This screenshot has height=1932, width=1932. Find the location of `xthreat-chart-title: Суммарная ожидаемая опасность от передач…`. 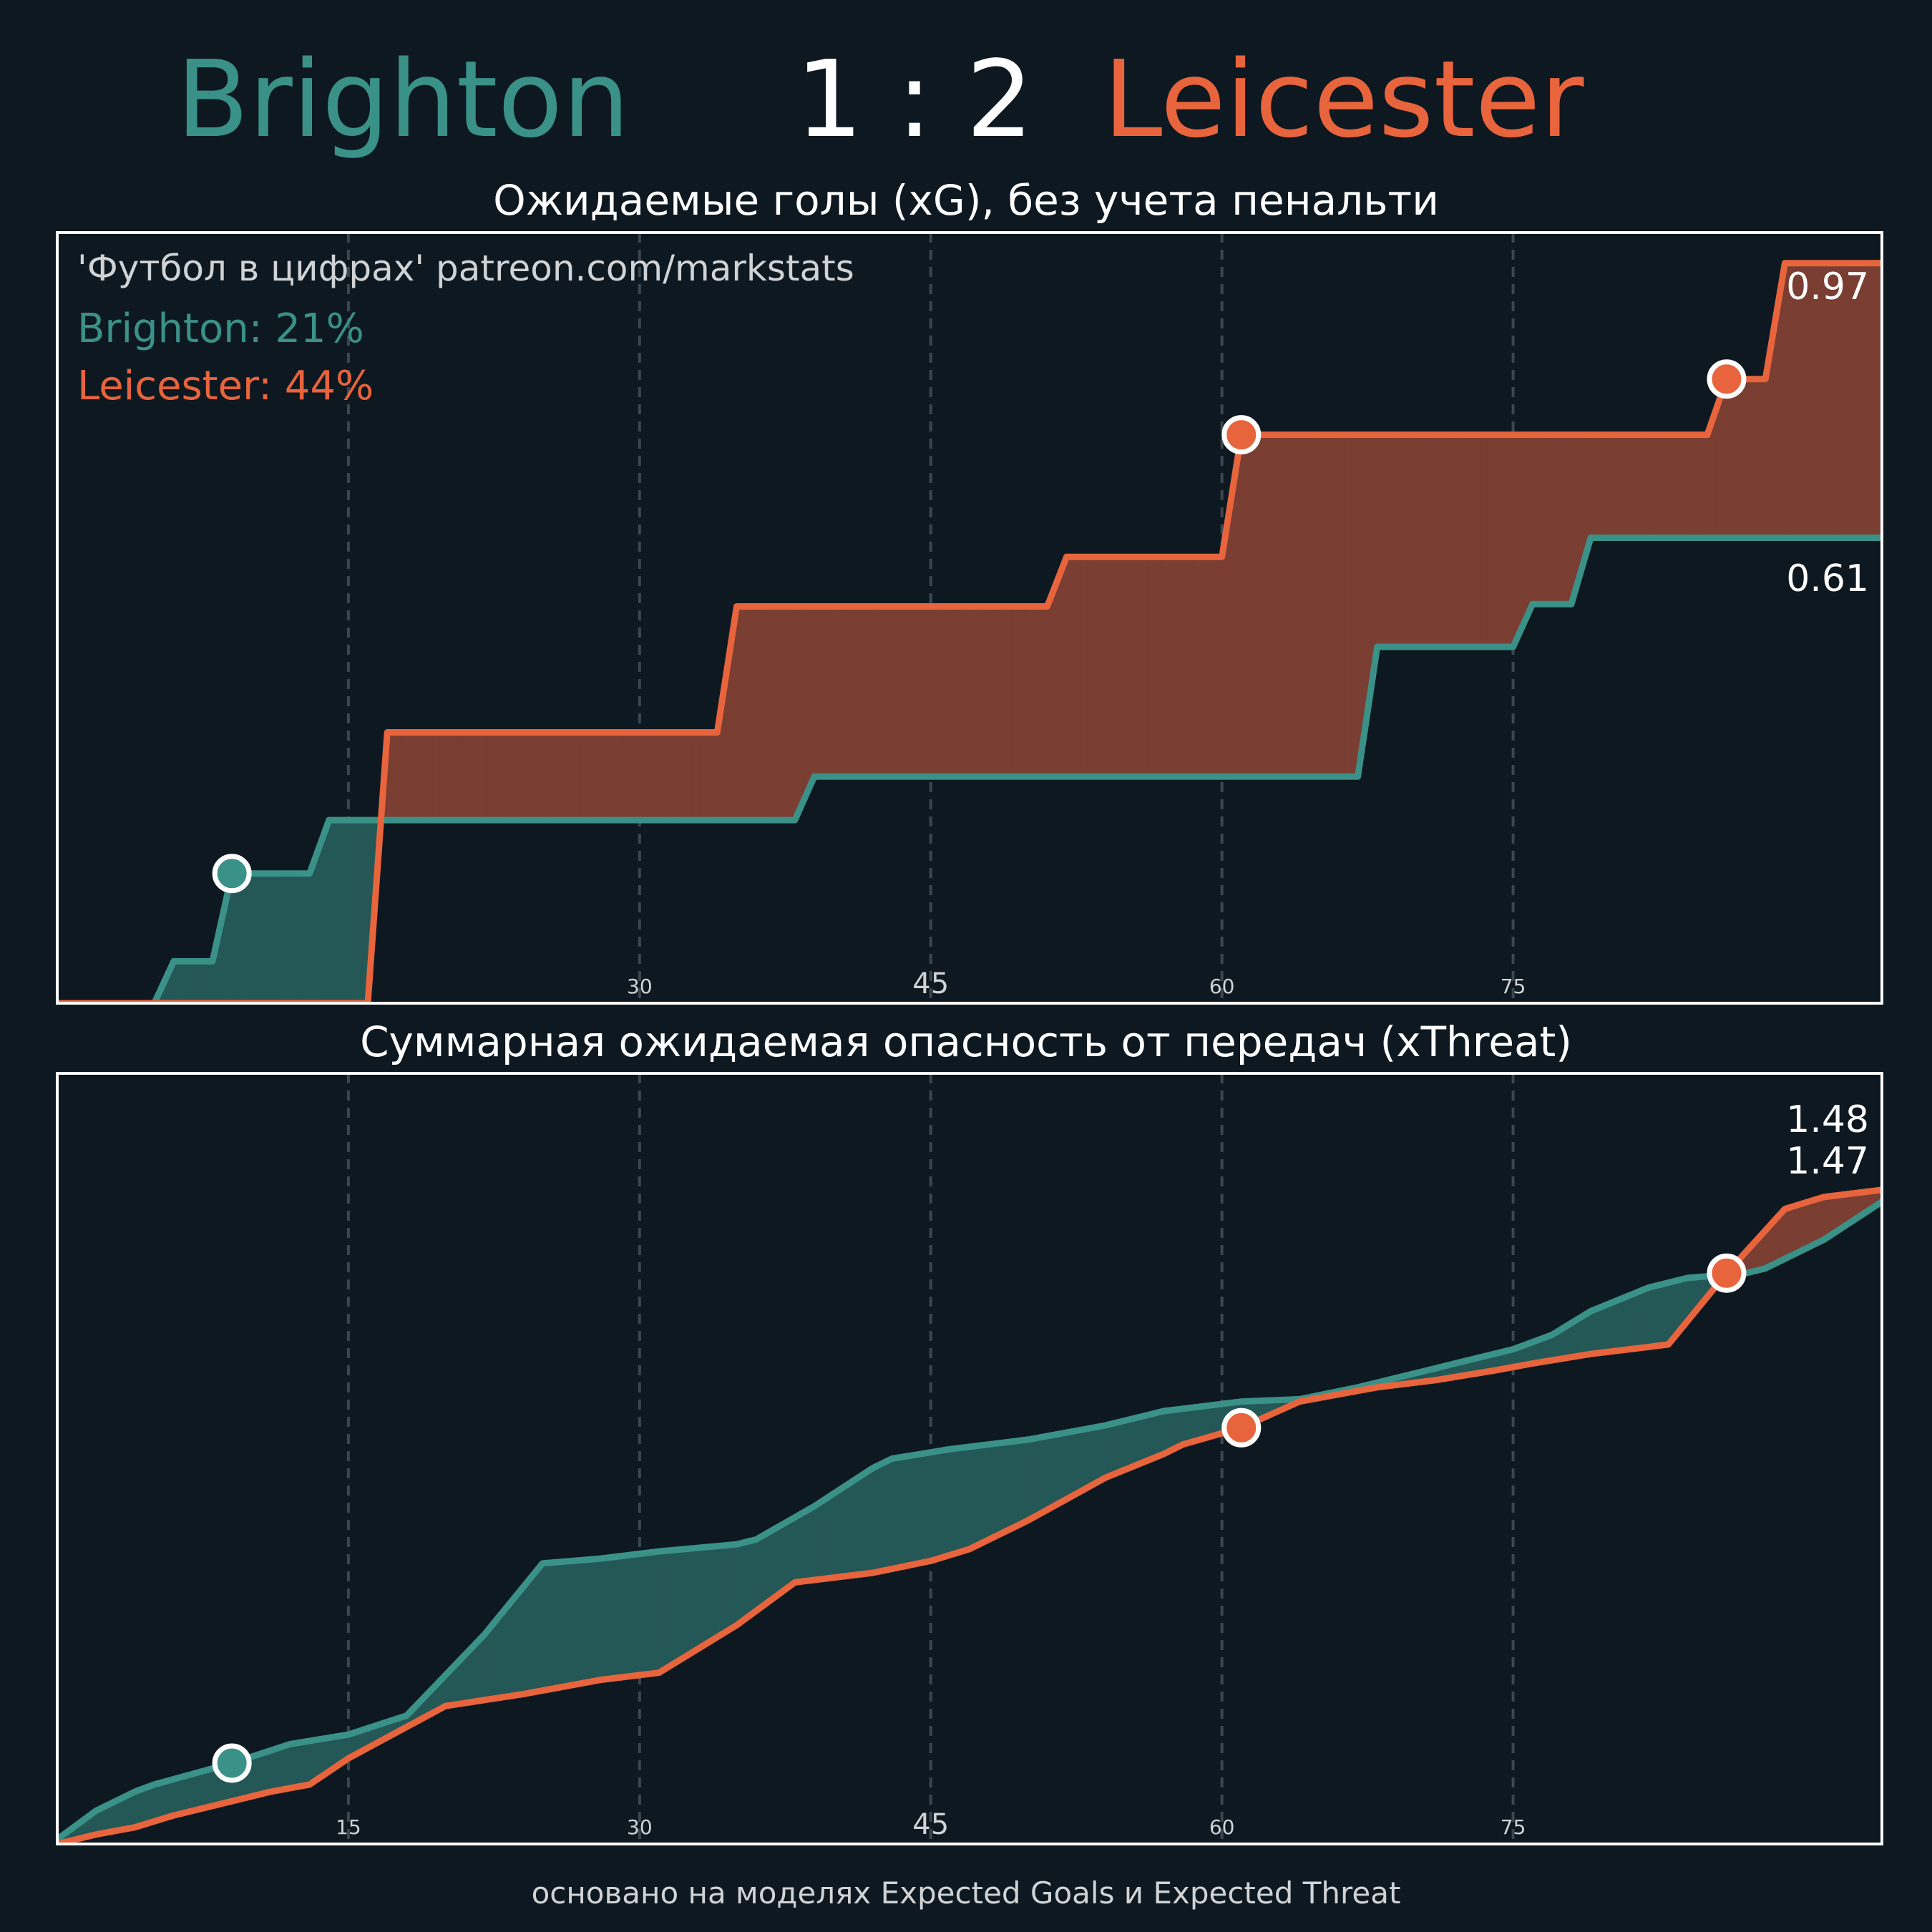

xthreat-chart-title: Суммарная ожидаемая опасность от передач… is located at coordinates (966, 1042).